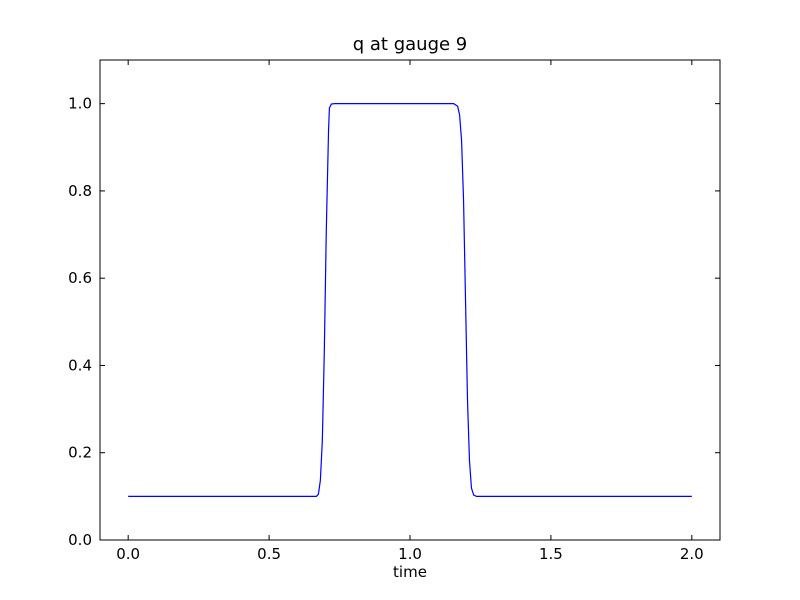 This screenshot has height=600, width=800. What do you see at coordinates (692, 554) in the screenshot?
I see `x-tick-label: 2.0` at bounding box center [692, 554].